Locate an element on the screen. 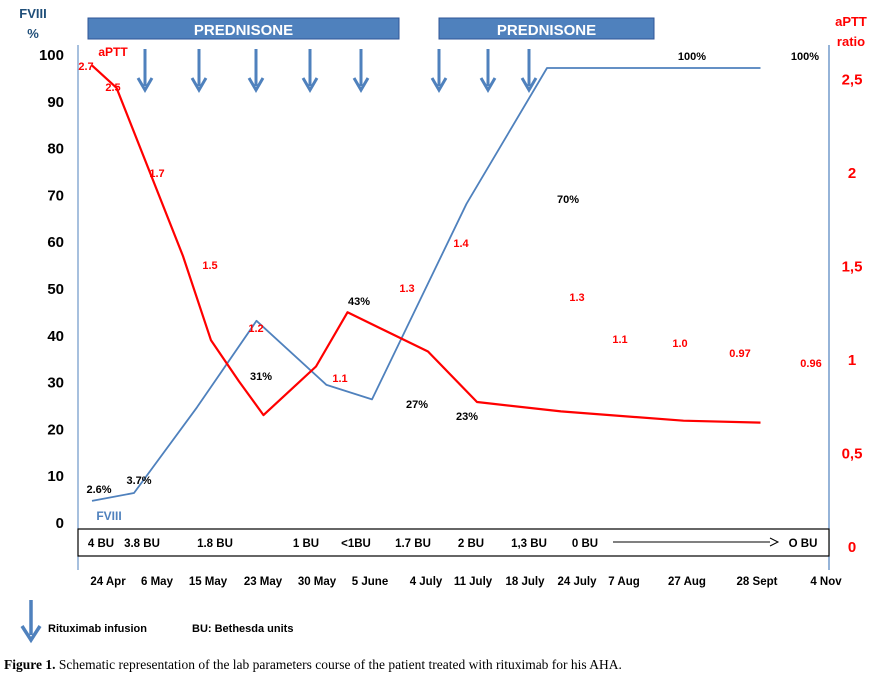 The image size is (874, 678). right-tick-label: 0 is located at coordinates (852, 547).